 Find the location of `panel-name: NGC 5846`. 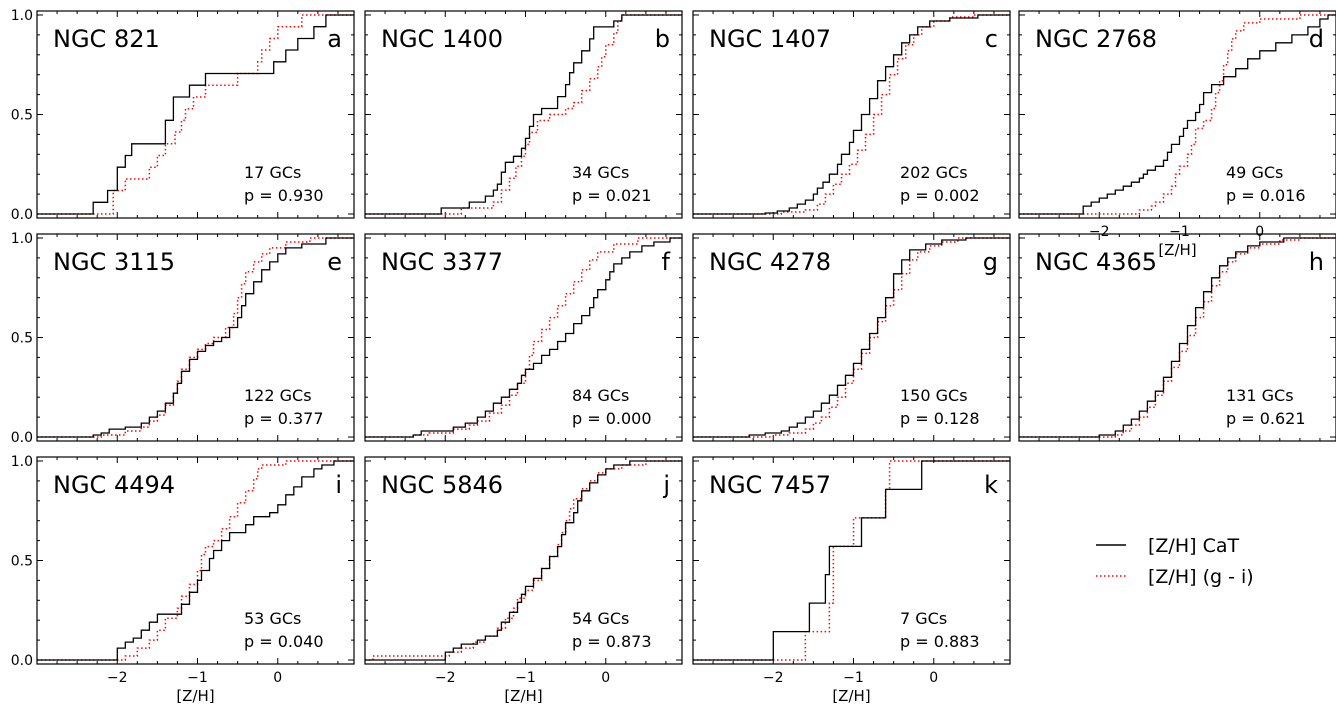

panel-name: NGC 5846 is located at coordinates (442, 485).